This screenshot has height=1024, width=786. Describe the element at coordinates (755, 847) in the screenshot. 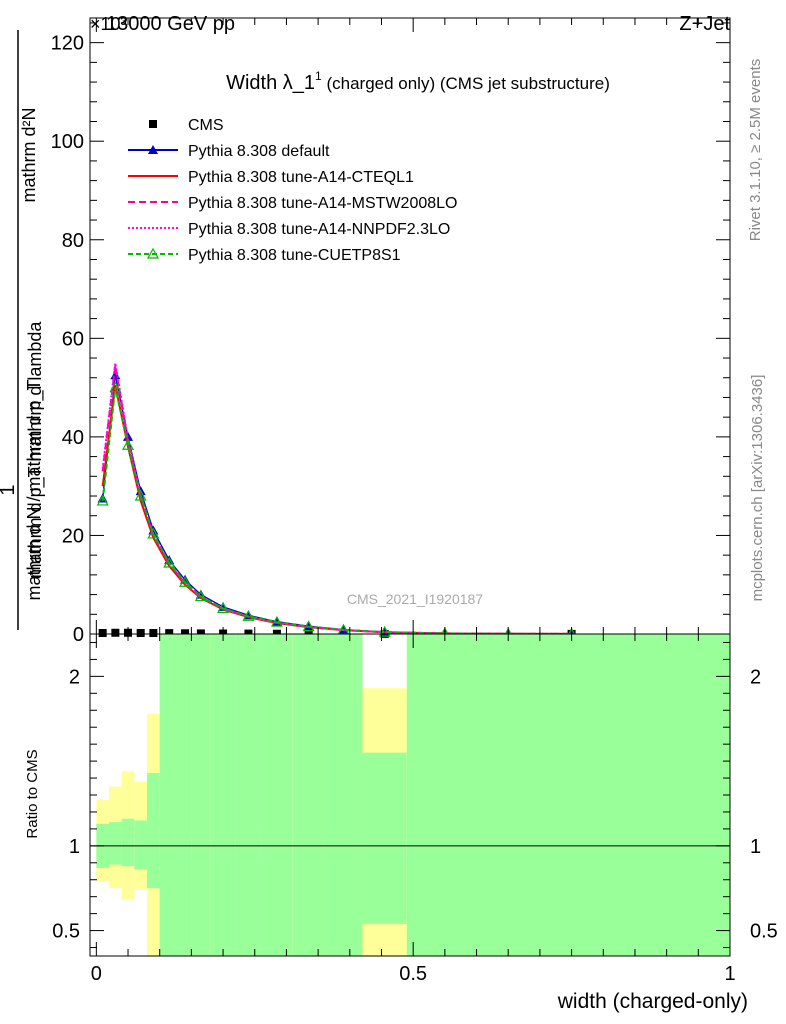

I see `ratio-ytick-label-right: 1` at that location.